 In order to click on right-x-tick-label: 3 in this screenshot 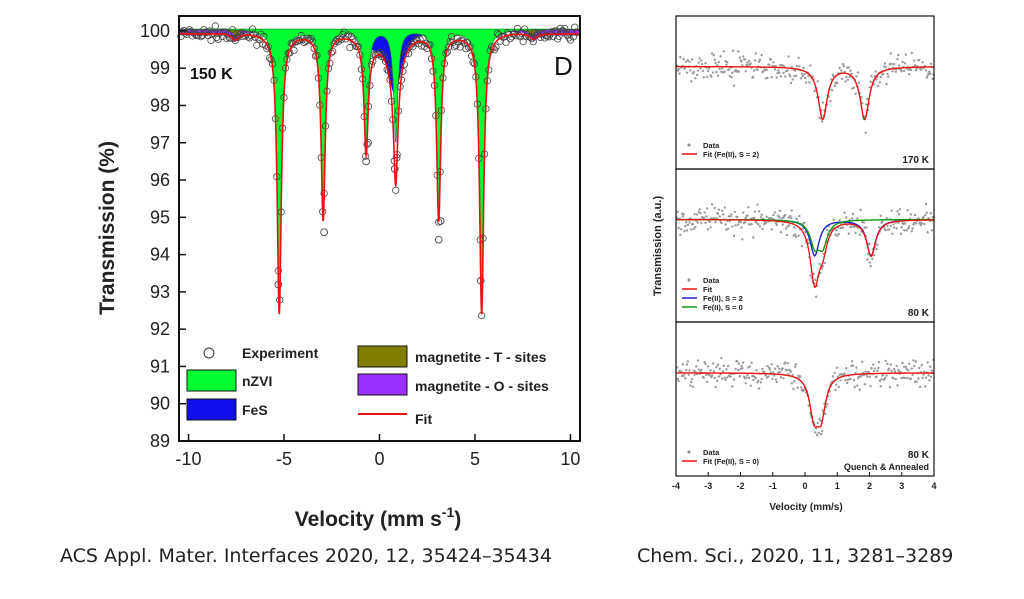, I will do `click(901, 486)`.